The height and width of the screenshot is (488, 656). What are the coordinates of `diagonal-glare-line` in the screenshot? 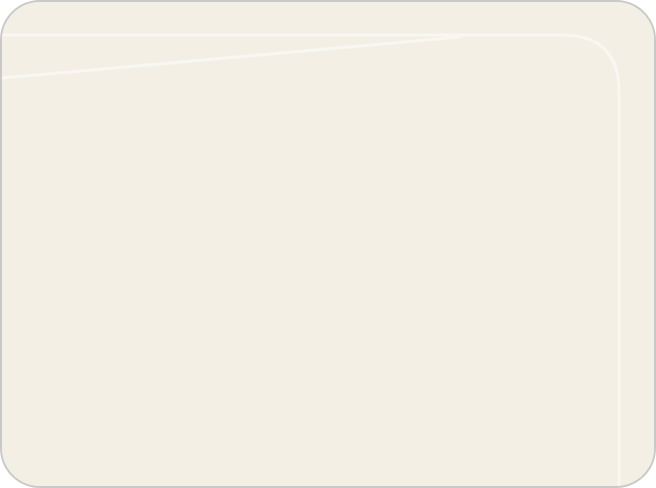 It's located at (232, 57).